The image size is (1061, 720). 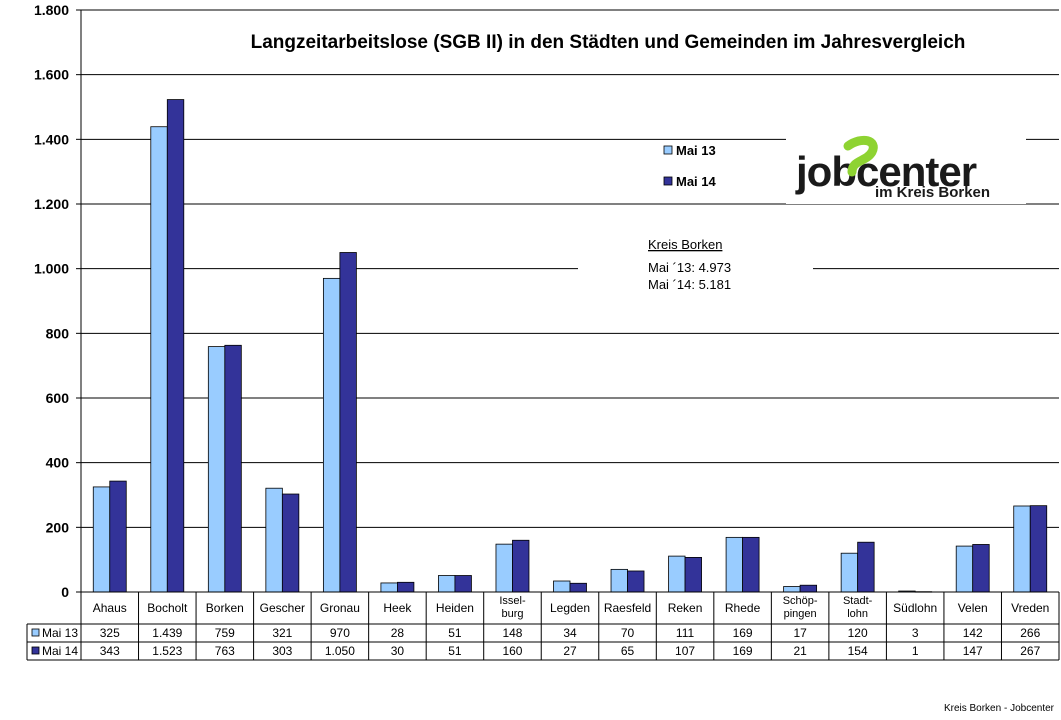 I want to click on x-tick-label: pingen, so click(x=800, y=614).